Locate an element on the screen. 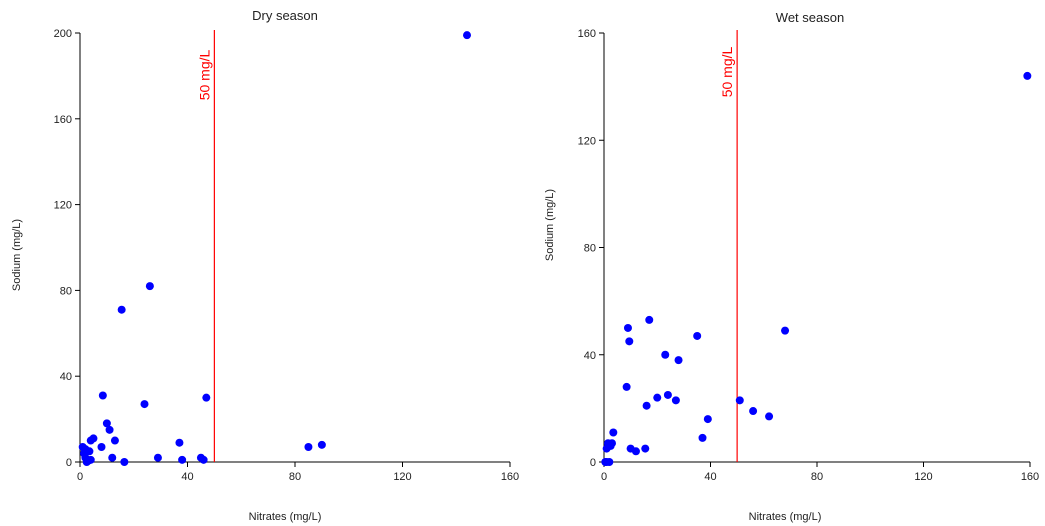 This screenshot has width=1045, height=526. y-tick-label: 200 is located at coordinates (63, 34).